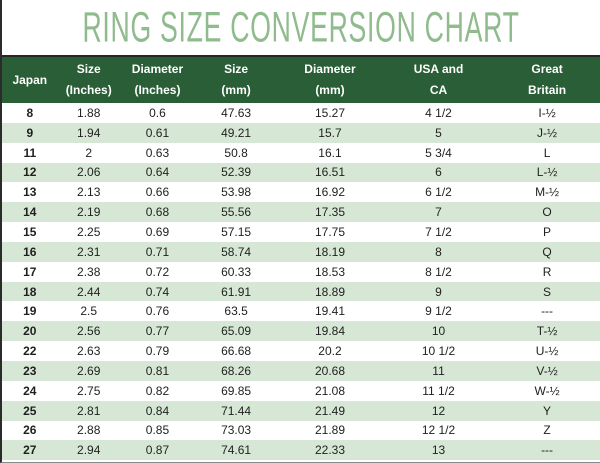  What do you see at coordinates (30, 291) in the screenshot?
I see `cell-japan: 18` at bounding box center [30, 291].